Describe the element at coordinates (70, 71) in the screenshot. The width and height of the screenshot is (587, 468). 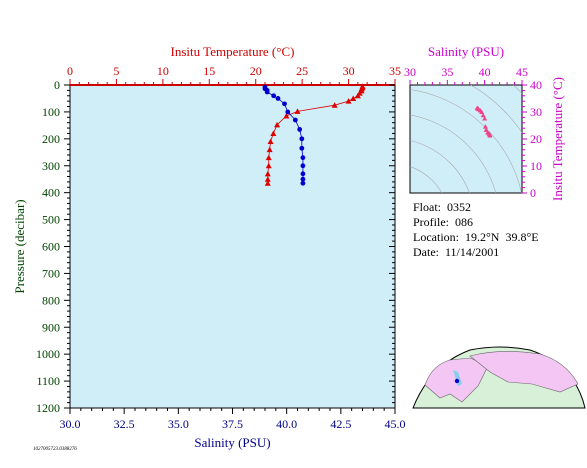
I see `top-axis-tick-label: 0` at that location.